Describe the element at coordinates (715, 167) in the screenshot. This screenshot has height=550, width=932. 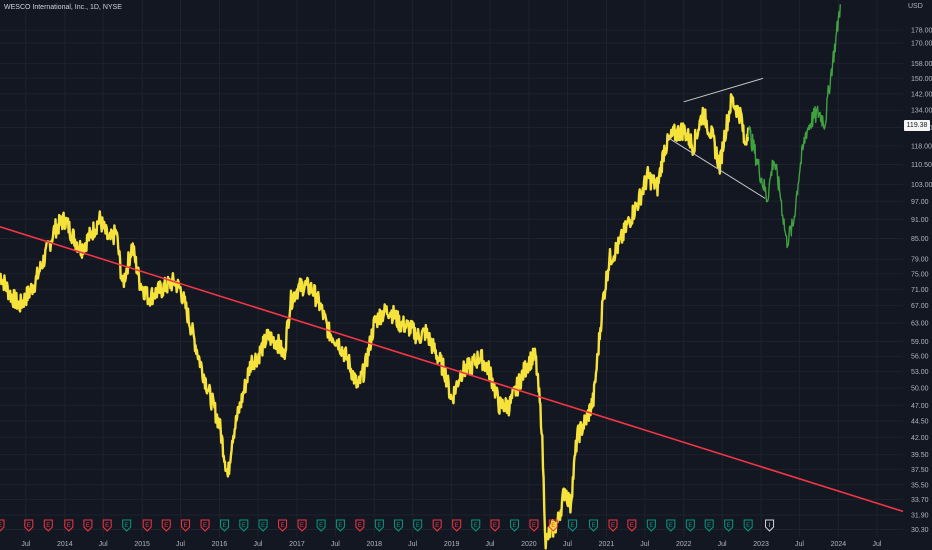
I see `channel-lower-line` at that location.